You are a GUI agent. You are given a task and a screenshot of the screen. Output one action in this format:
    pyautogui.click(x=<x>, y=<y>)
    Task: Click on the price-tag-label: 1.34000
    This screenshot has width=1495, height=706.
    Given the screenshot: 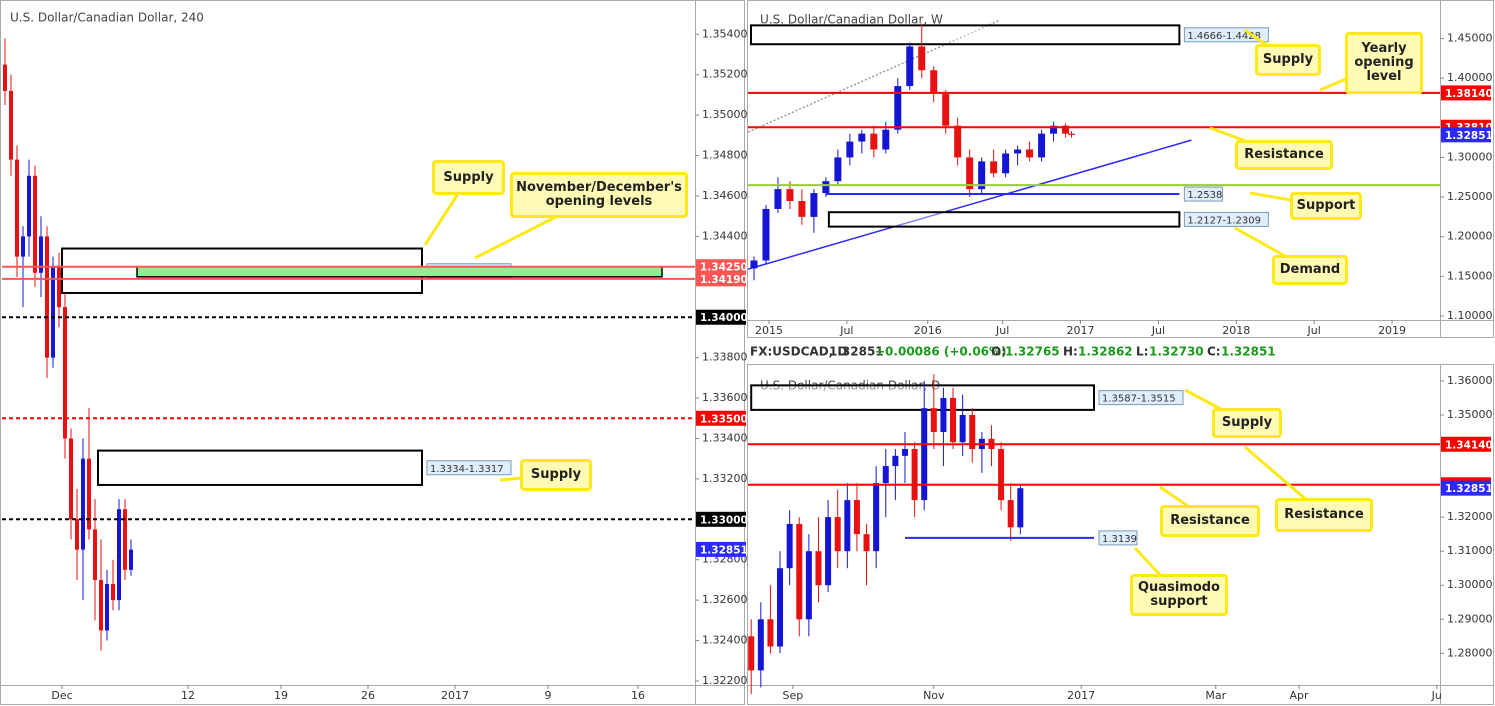 What is the action you would take?
    pyautogui.click(x=724, y=318)
    